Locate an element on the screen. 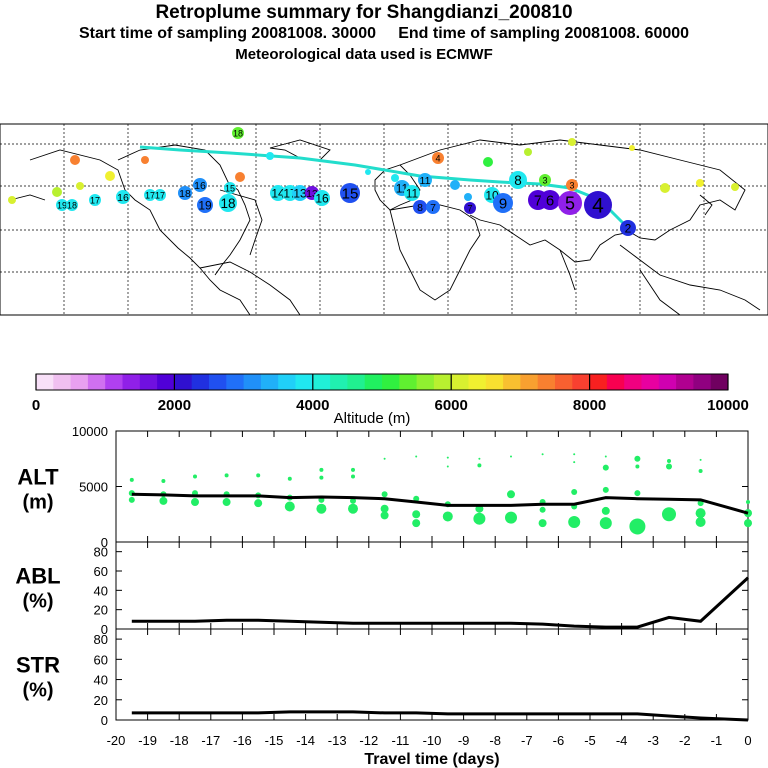 The height and width of the screenshot is (768, 768). plume-day-label: 6 is located at coordinates (550, 201).